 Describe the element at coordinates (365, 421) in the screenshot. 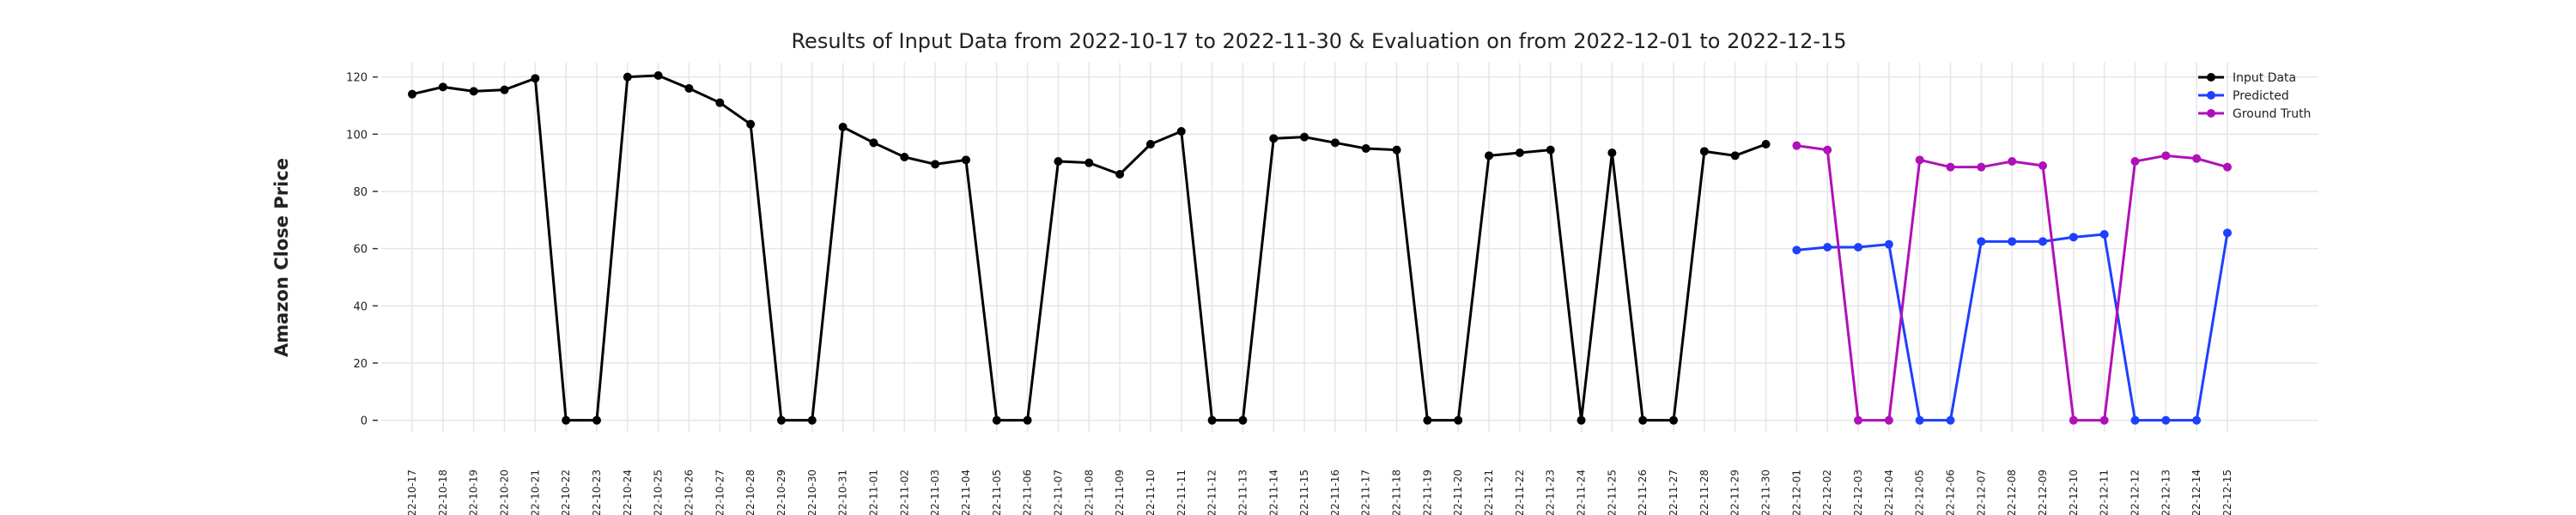

I see `y-tick-label: 0` at that location.